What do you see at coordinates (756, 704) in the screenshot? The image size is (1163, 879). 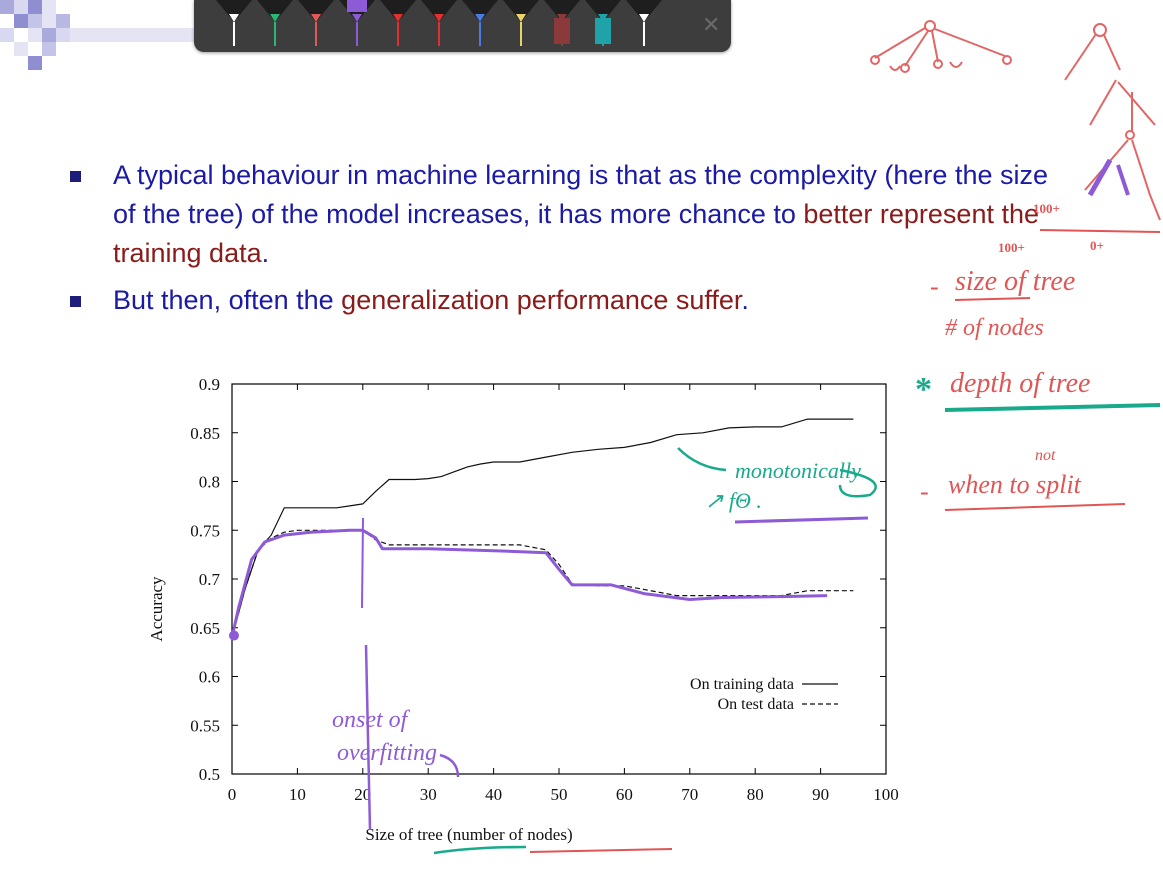 I see `legend-label: On test data` at bounding box center [756, 704].